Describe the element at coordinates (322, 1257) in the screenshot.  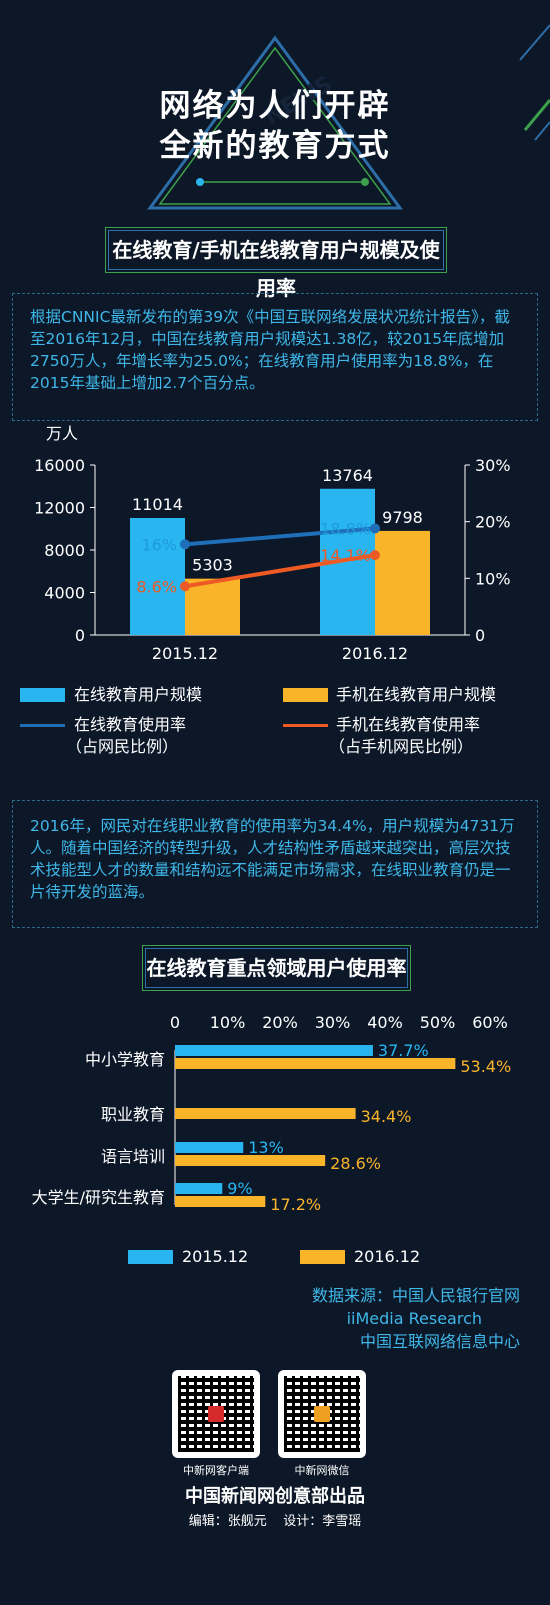
I see `legend-swatch-2016` at that location.